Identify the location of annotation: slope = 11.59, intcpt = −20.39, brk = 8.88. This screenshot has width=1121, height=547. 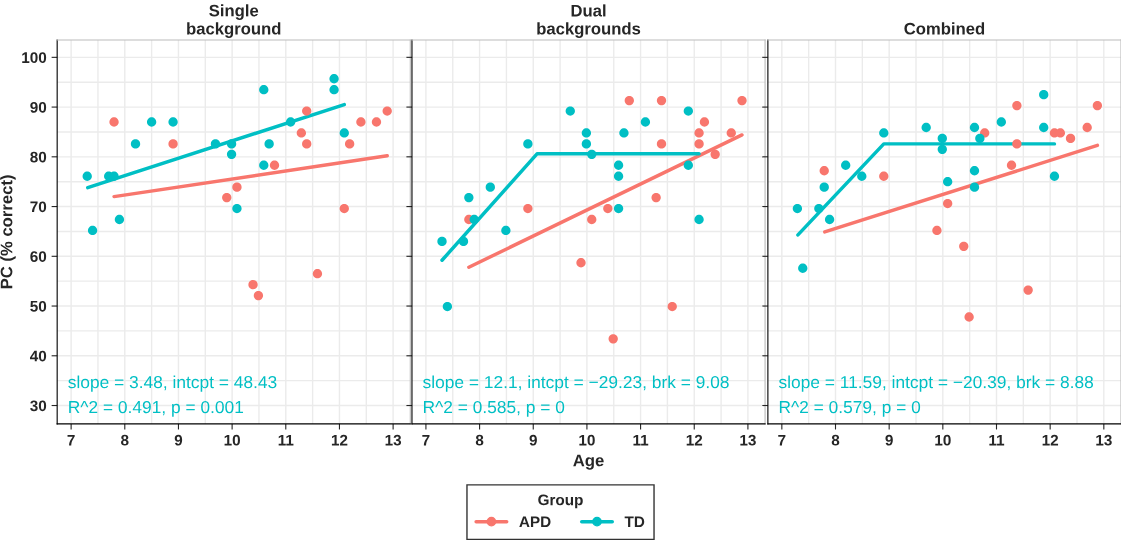
(936, 383).